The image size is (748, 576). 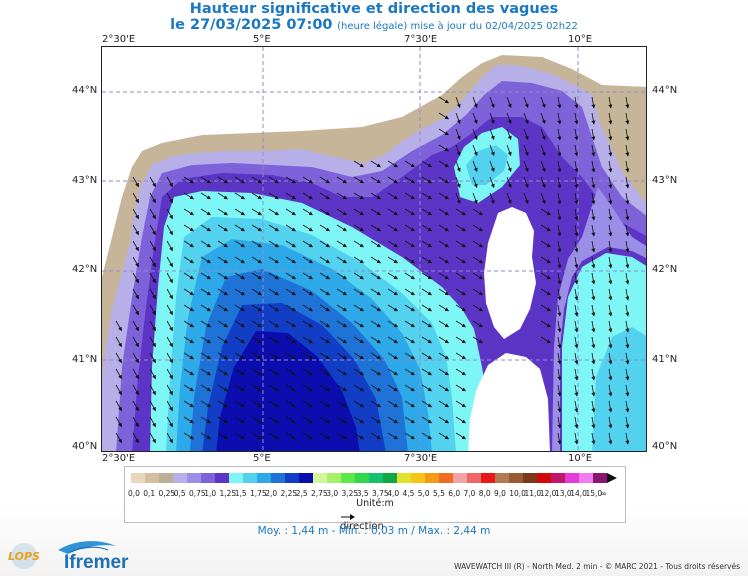 I want to click on lon-tick-bottom: 10°E, so click(x=580, y=458).